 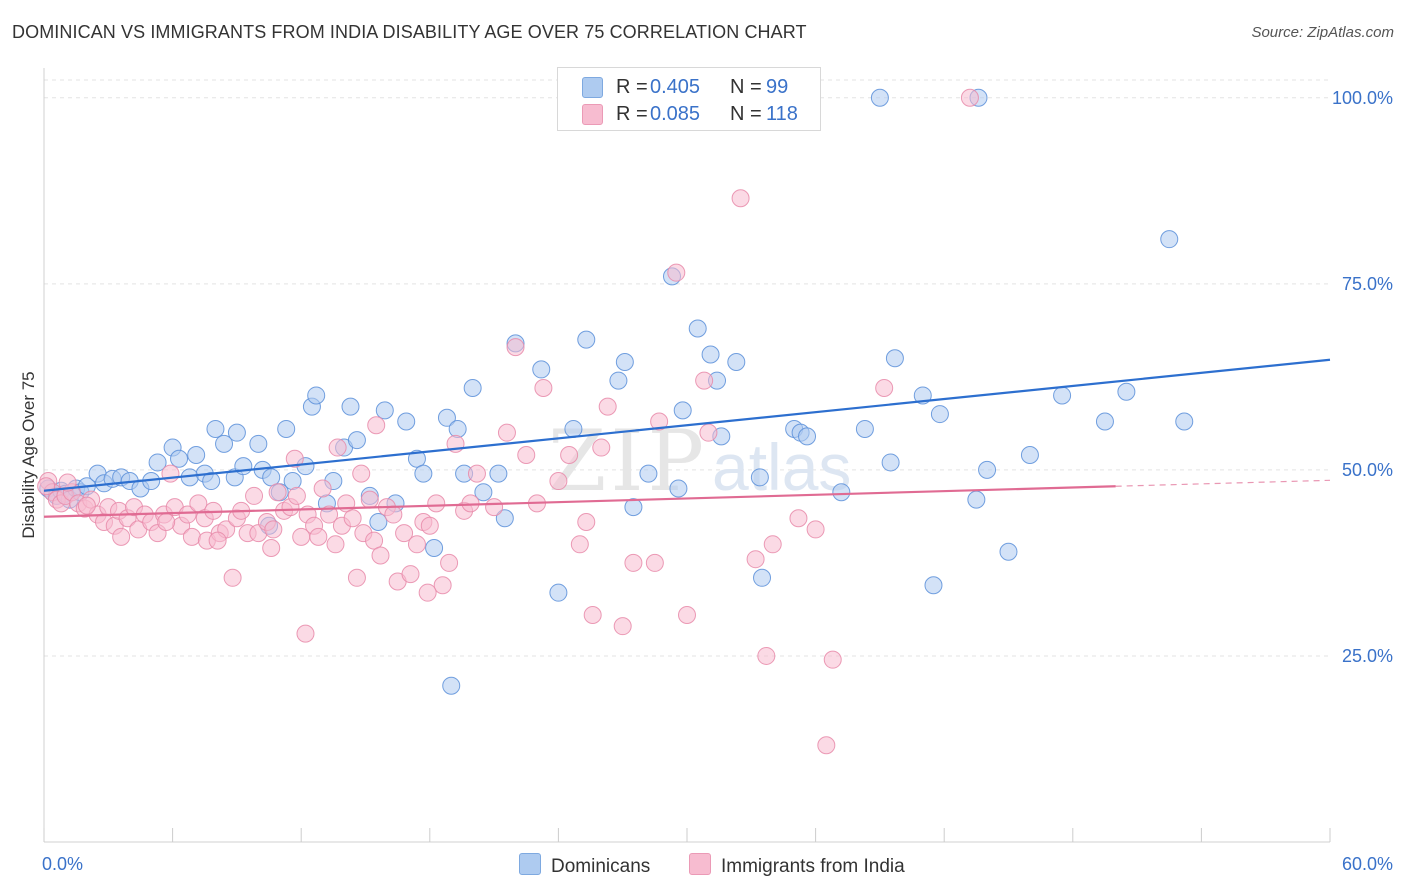 I want to click on legend-r-value: 0.085, so click(x=675, y=114).